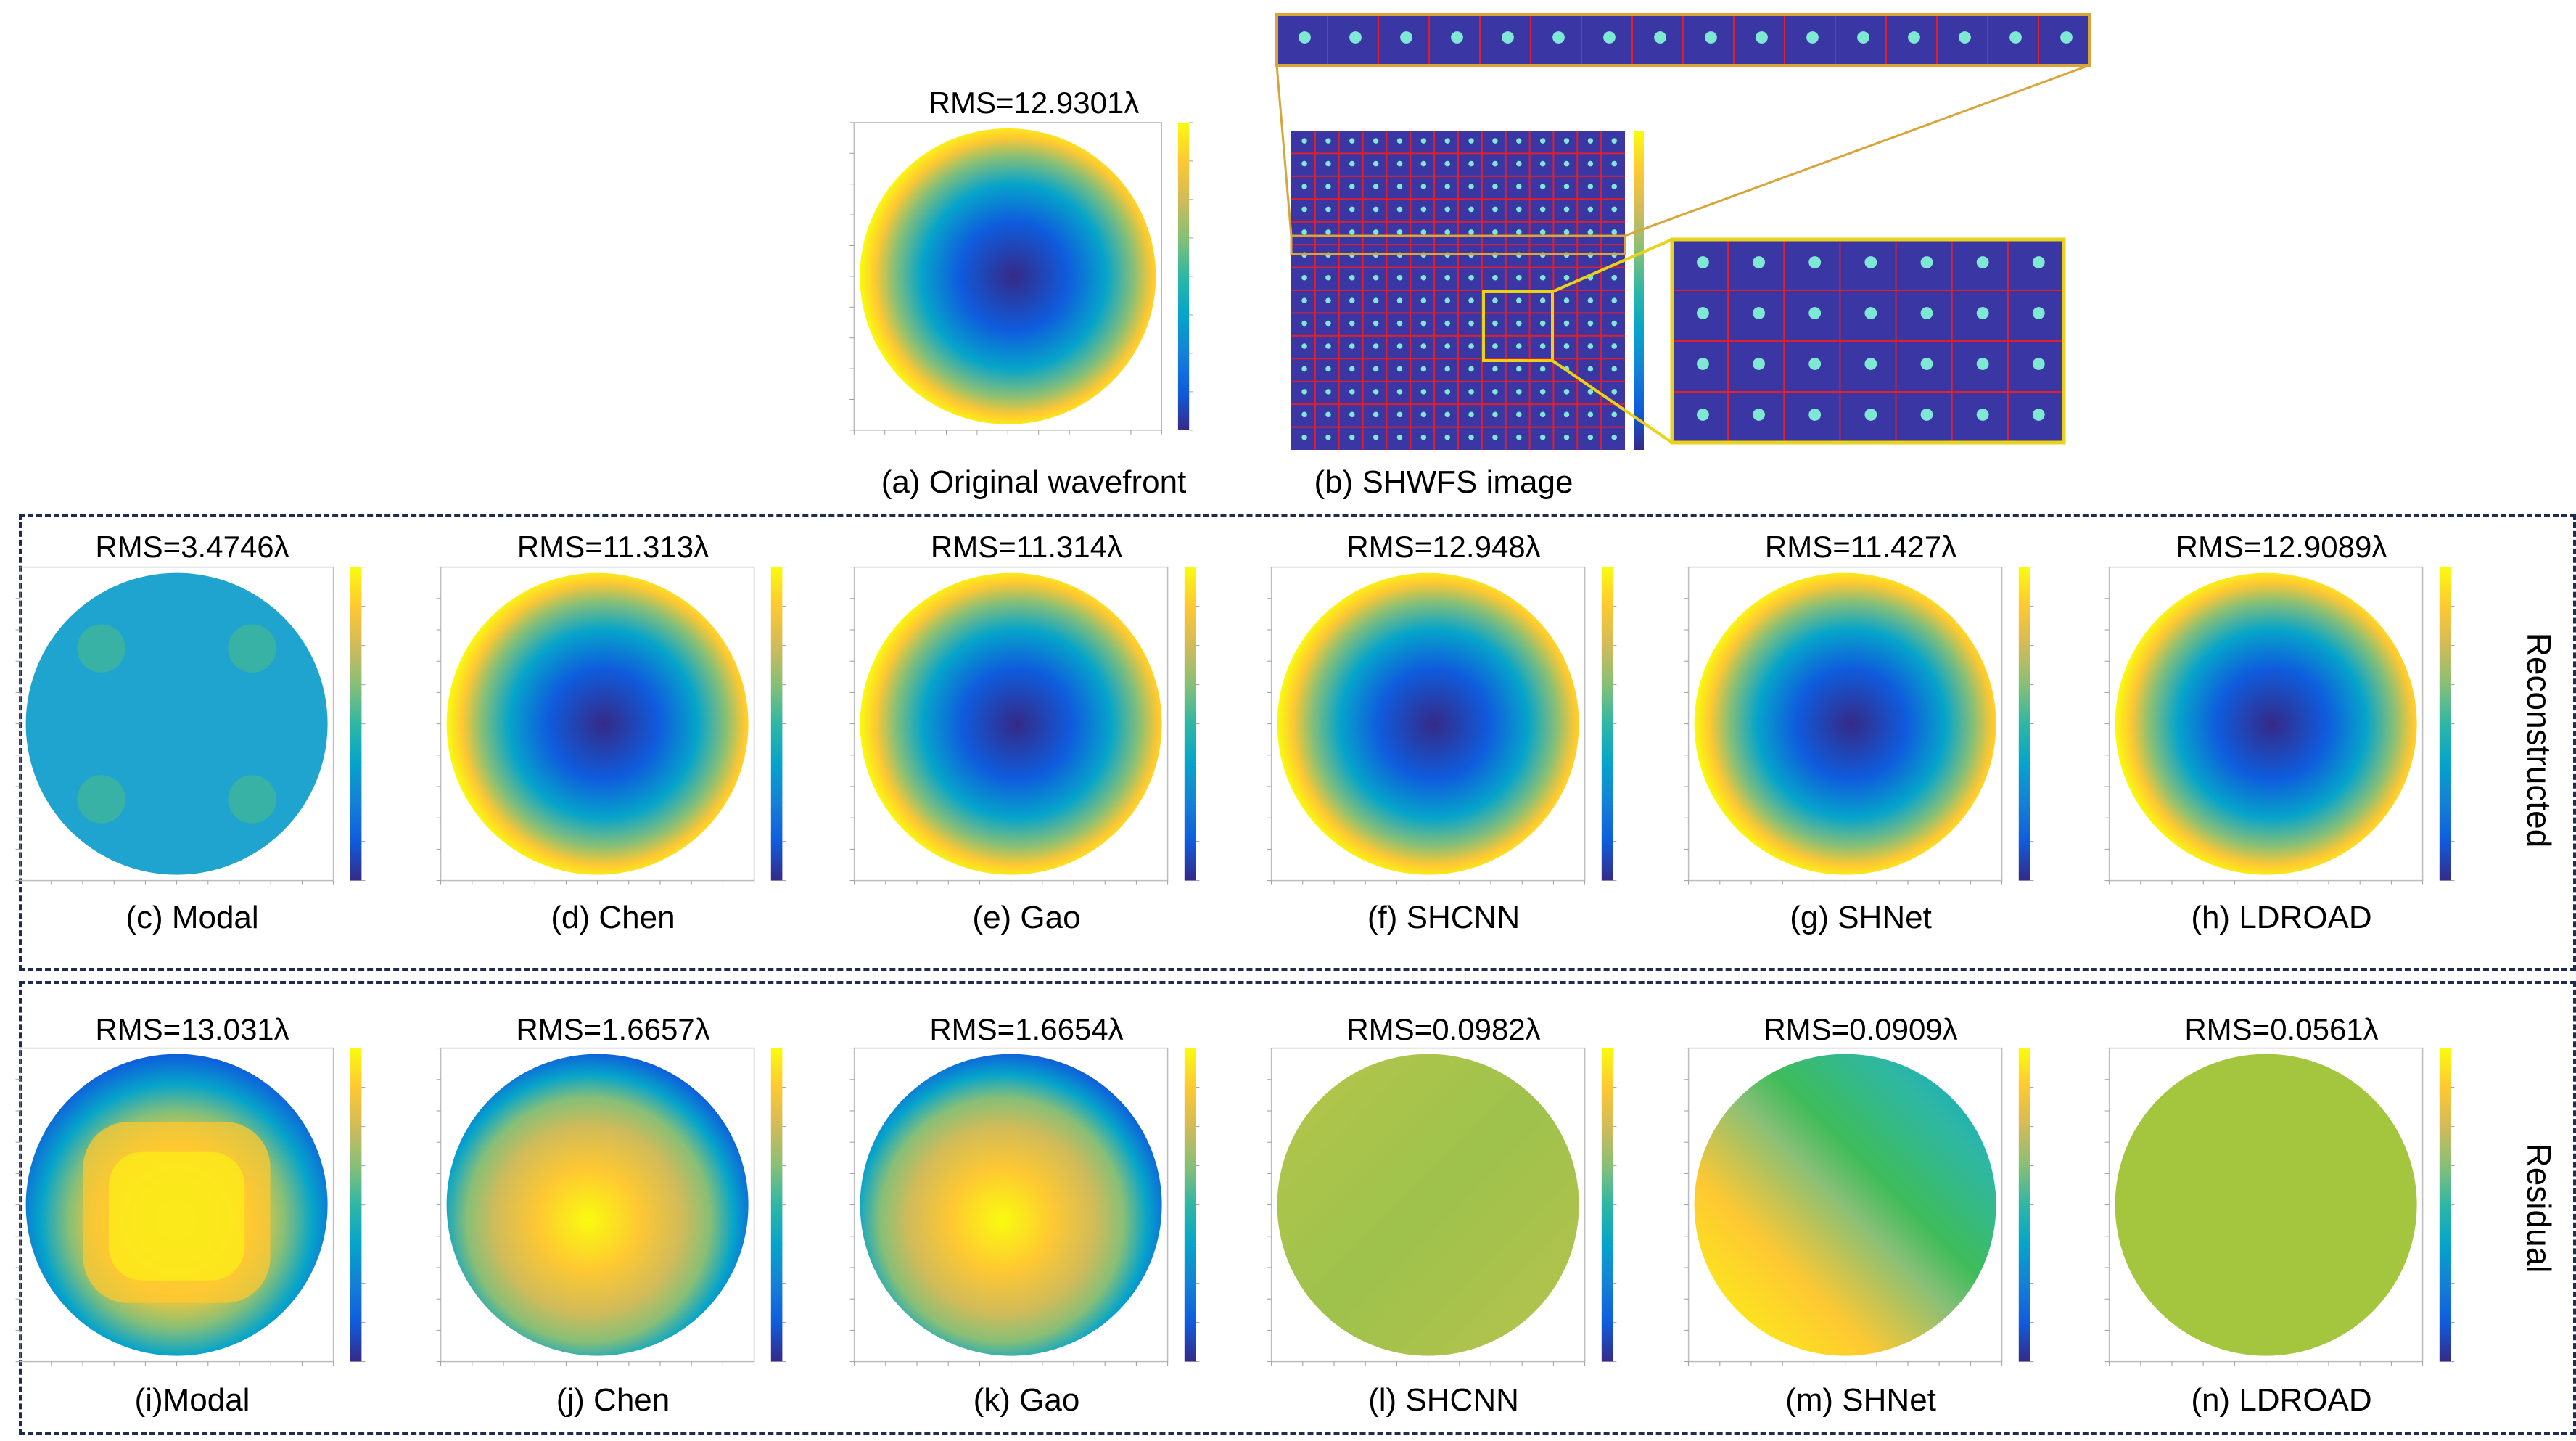 This screenshot has height=1441, width=2576. What do you see at coordinates (613, 547) in the screenshot?
I see `panel-title: RMS=11.313λ` at bounding box center [613, 547].